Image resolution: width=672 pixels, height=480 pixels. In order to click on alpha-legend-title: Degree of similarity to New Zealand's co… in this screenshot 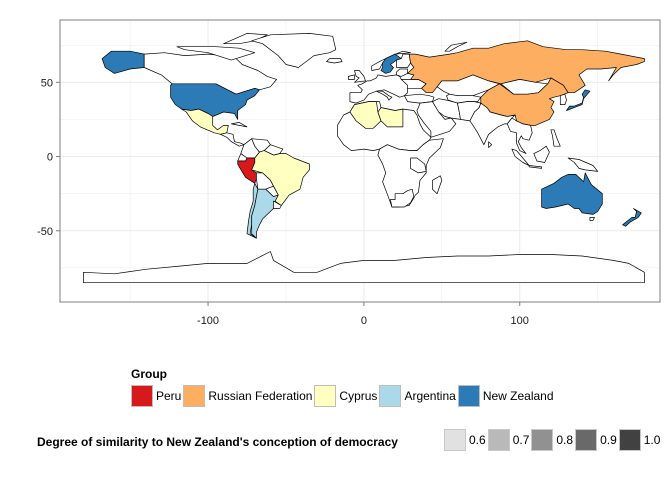, I will do `click(217, 442)`.